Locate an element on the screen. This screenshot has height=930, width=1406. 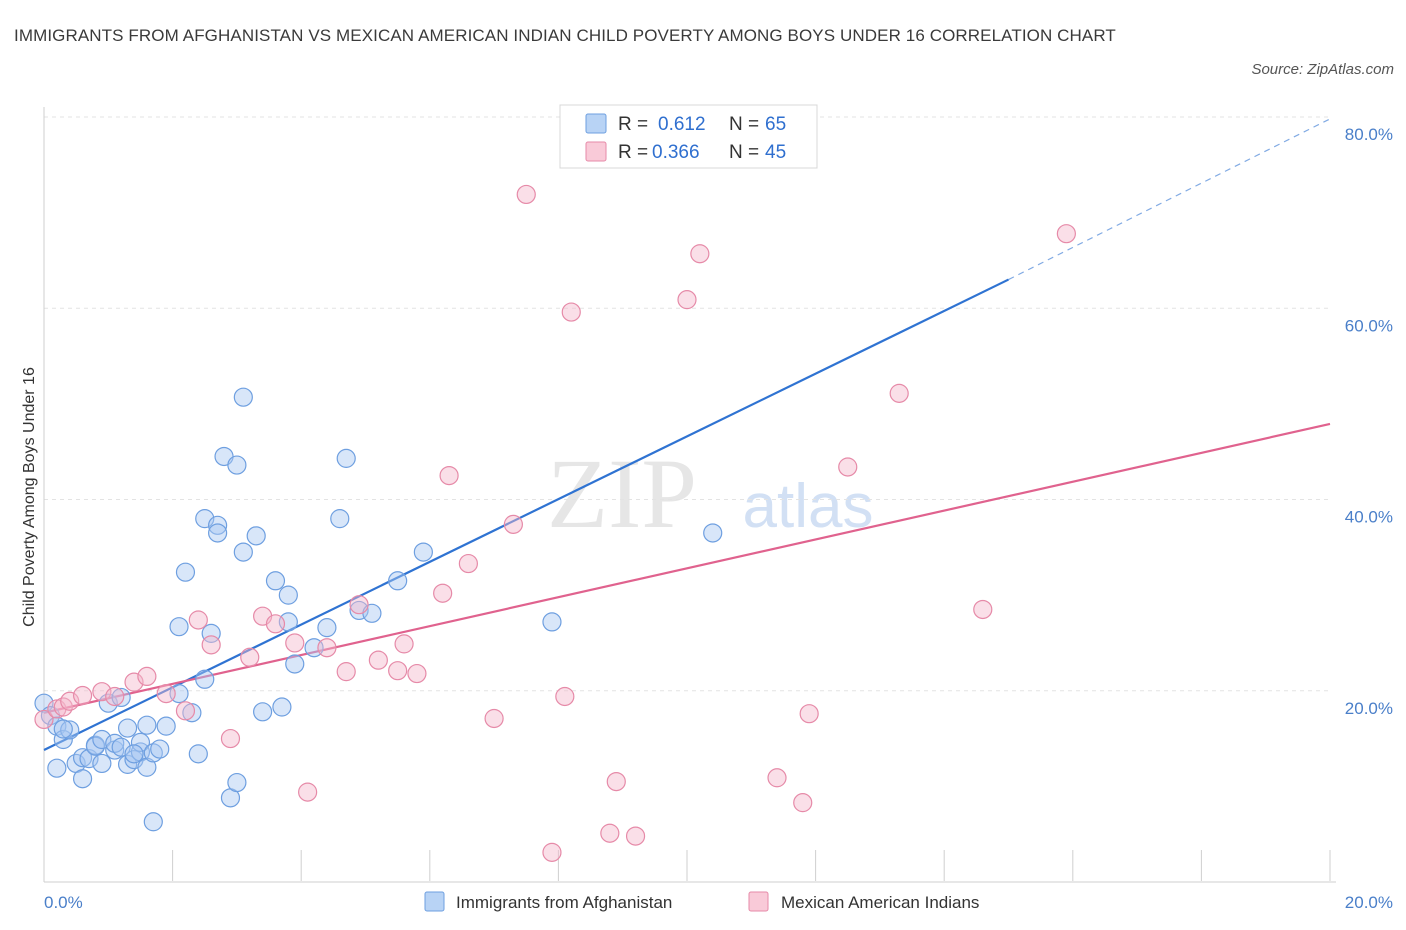
watermark-atlas: atlas is located at coordinates (808, 506).